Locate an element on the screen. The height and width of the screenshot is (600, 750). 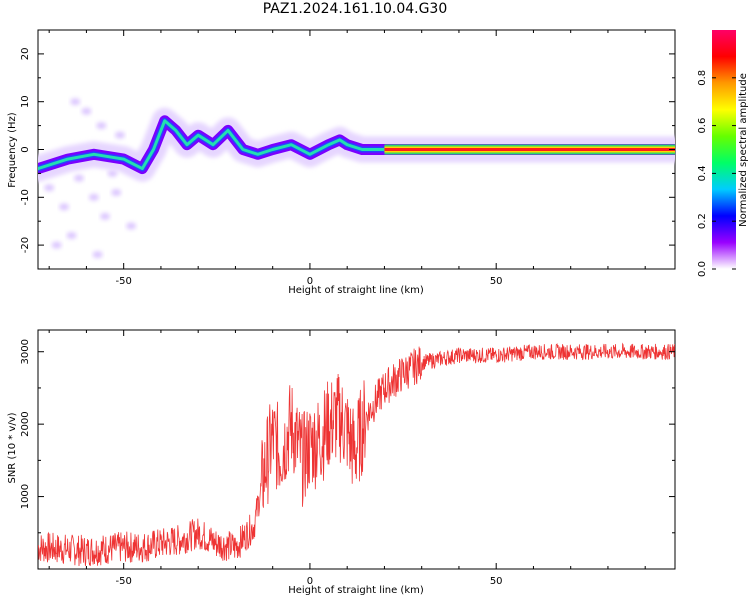
spectrogram-y-tick-label: -10 is located at coordinates (25, 197).